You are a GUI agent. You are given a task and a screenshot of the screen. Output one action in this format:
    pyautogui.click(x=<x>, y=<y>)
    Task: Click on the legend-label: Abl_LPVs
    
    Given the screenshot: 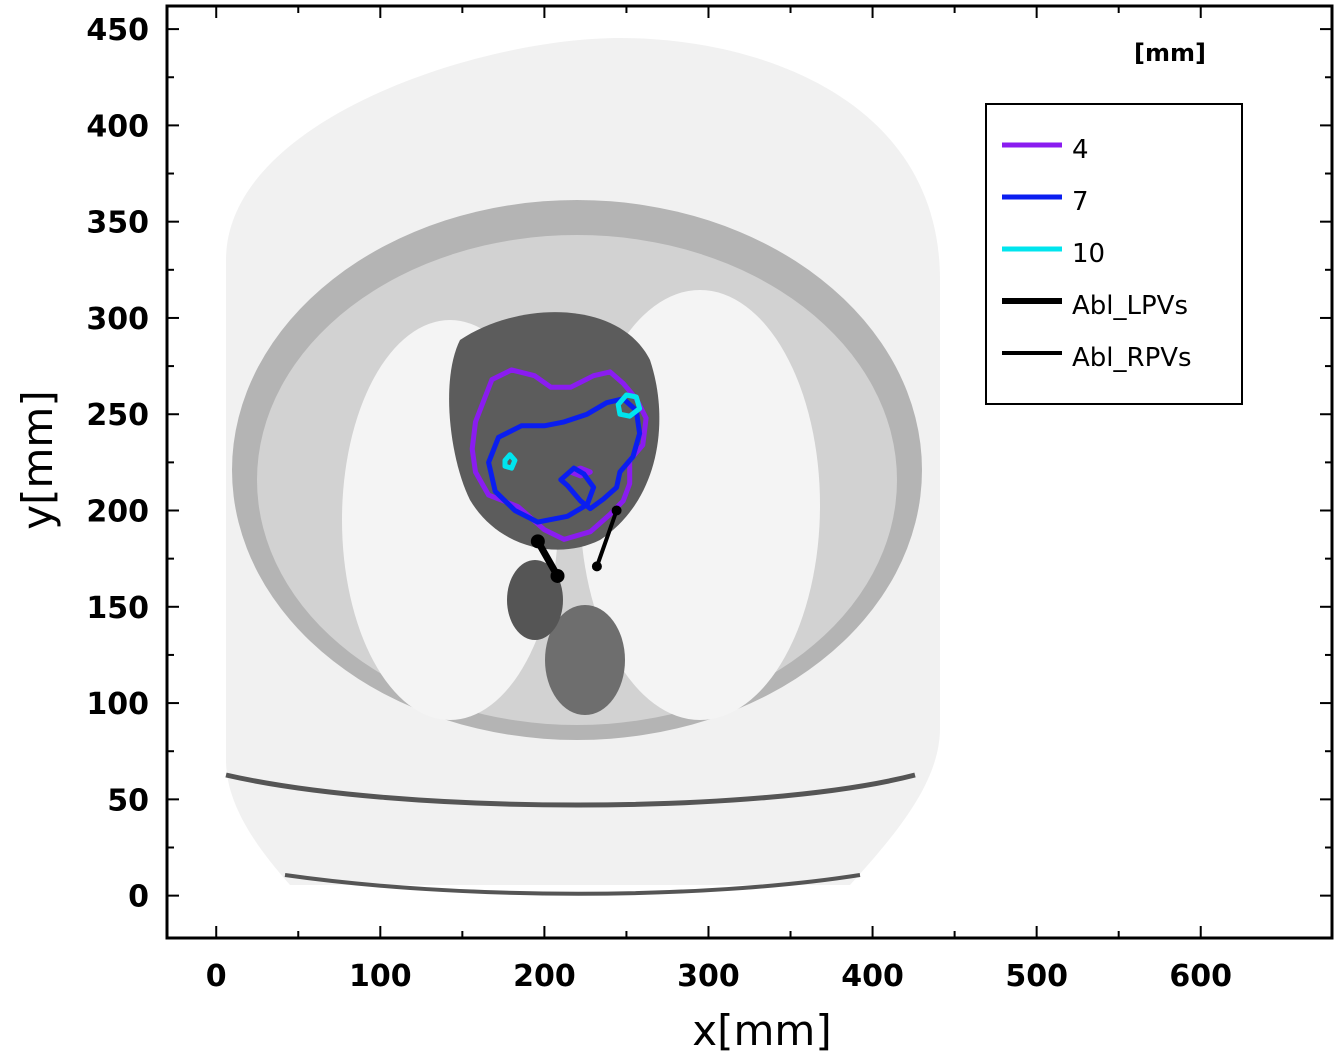 What is the action you would take?
    pyautogui.click(x=1130, y=306)
    